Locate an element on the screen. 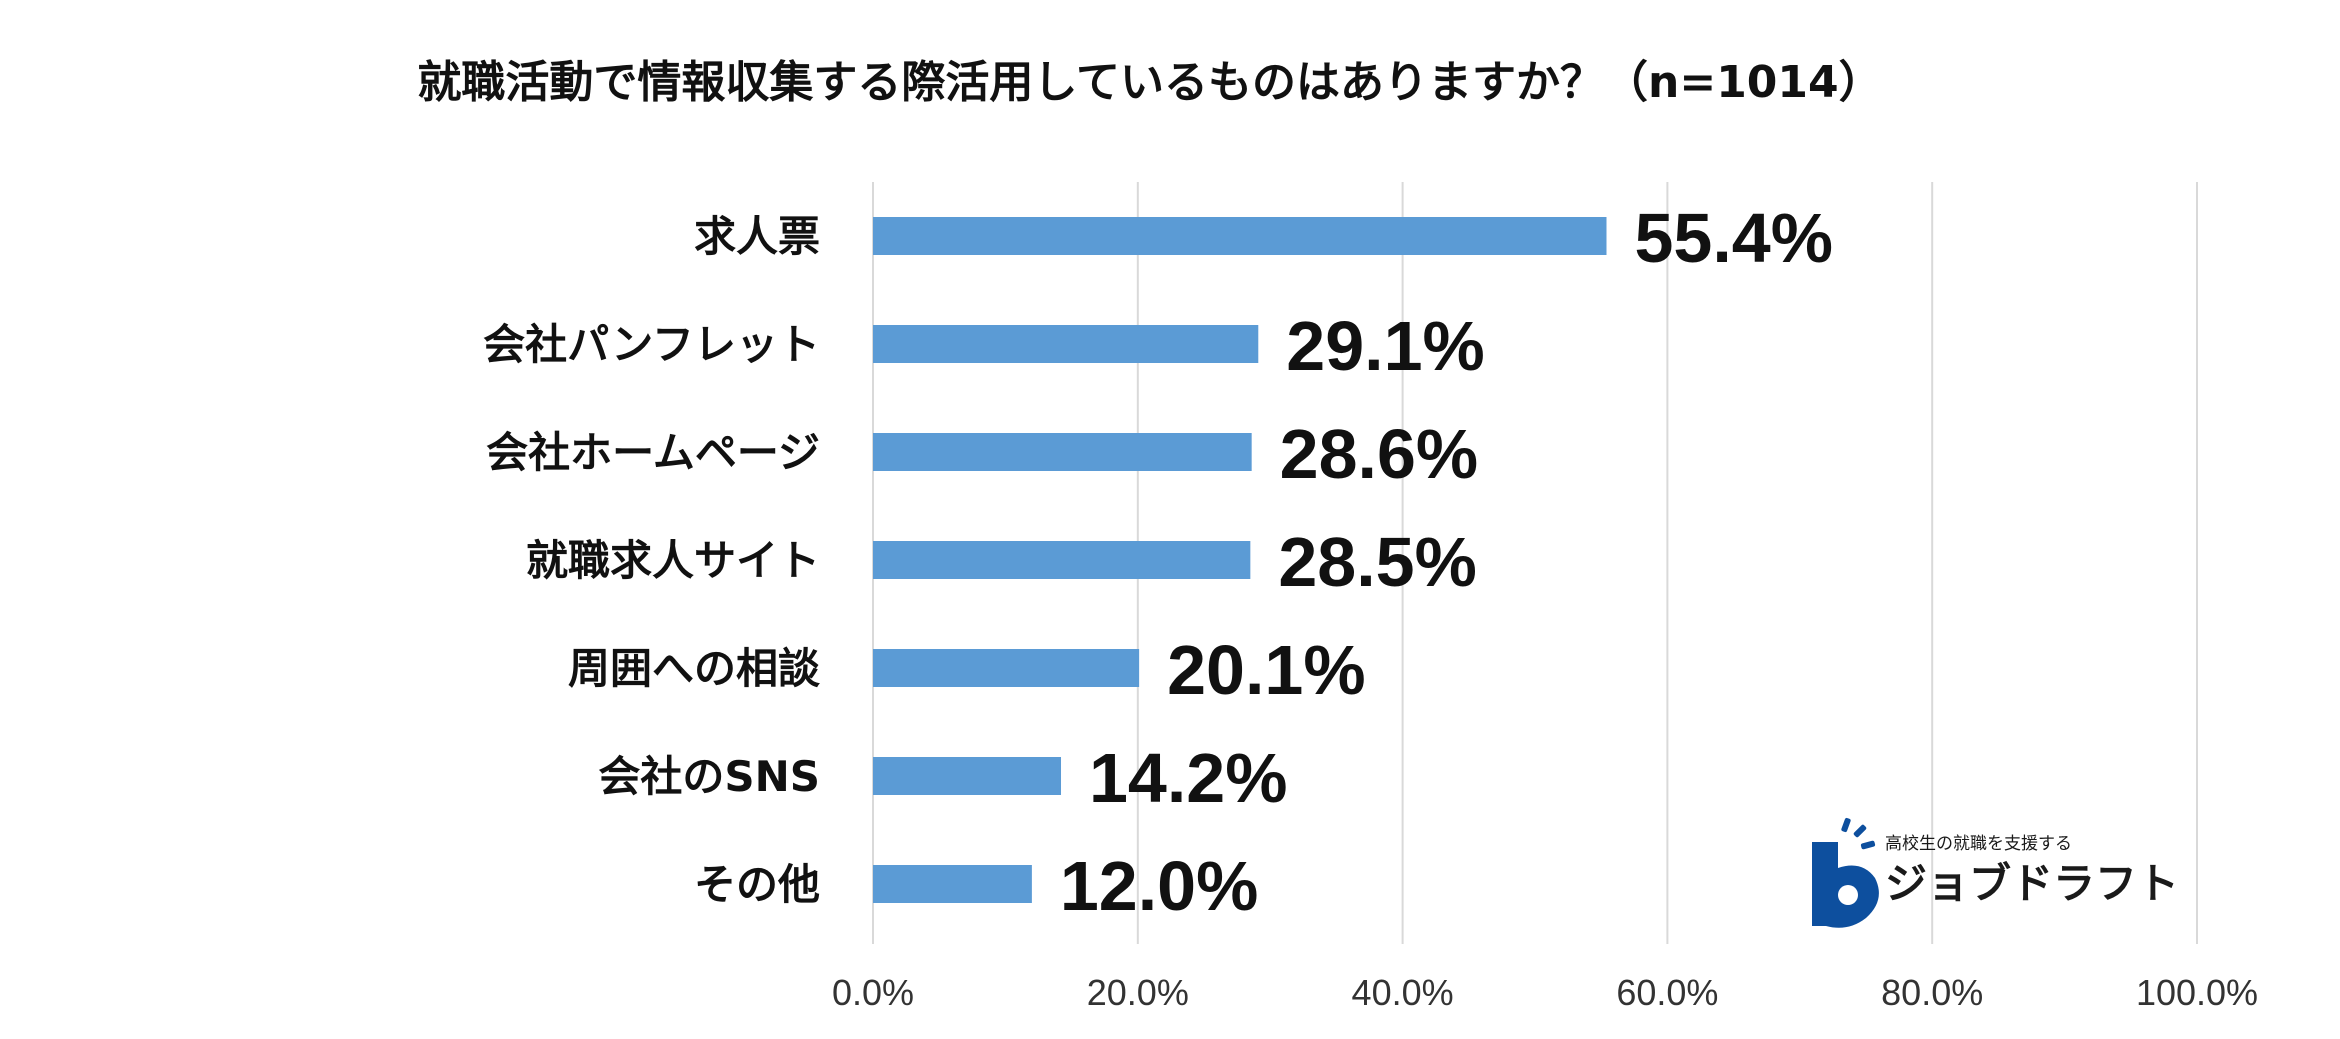  logo-name: ジョブドラフト is located at coordinates (2032, 883).